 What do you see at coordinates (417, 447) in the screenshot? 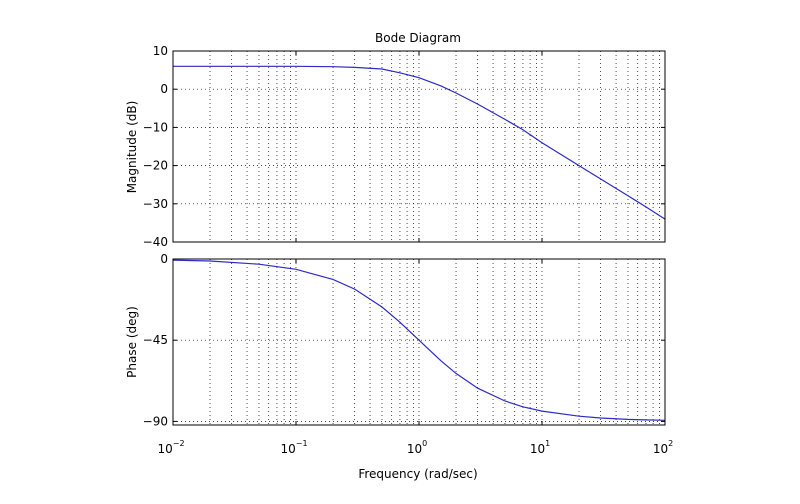
I see `x-tick-label: 10⁰` at bounding box center [417, 447].